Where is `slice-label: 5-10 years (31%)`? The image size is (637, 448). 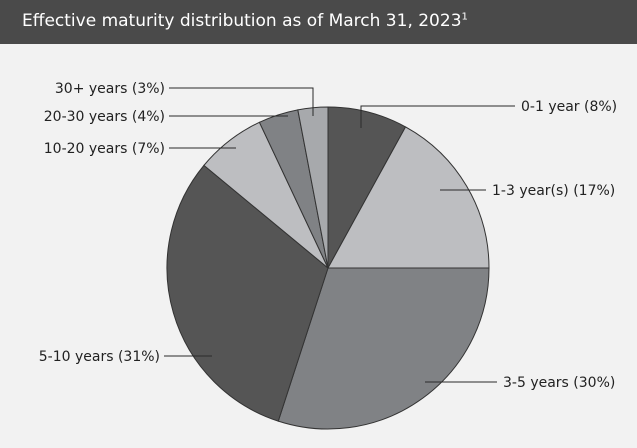
slice-label: 5-10 years (31%) is located at coordinates (99, 357).